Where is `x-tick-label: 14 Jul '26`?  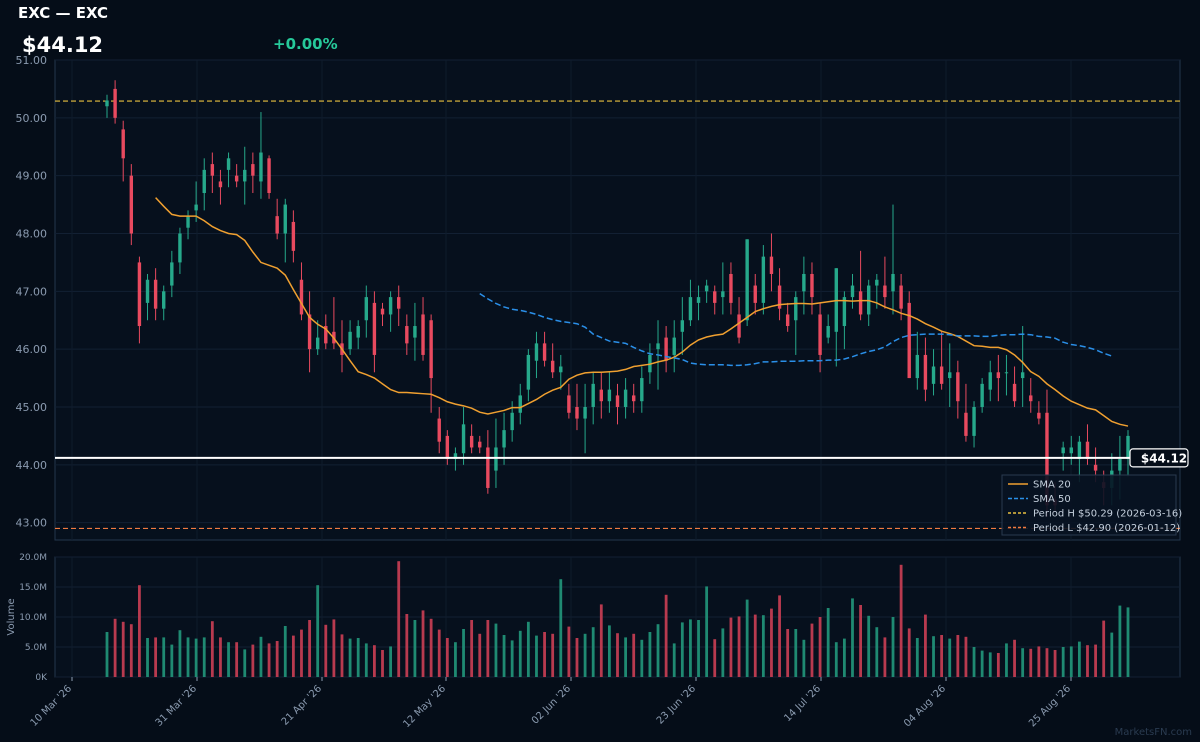 x-tick-label: 14 Jul '26 is located at coordinates (802, 703).